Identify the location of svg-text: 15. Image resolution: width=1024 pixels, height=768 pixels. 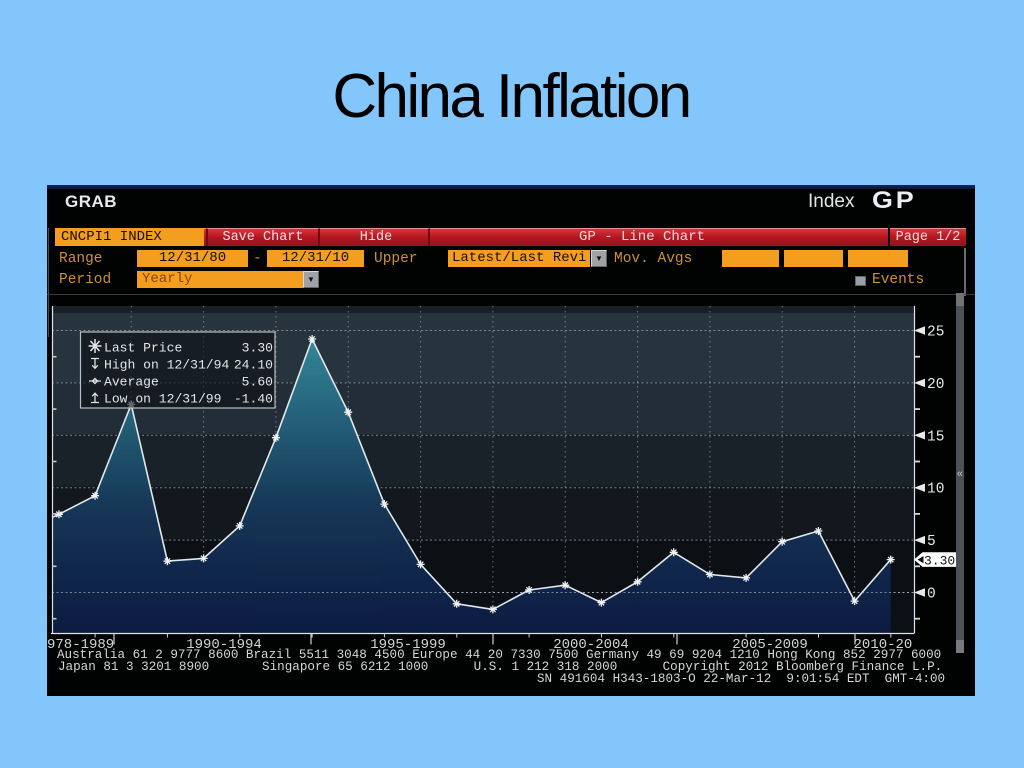
(935, 437).